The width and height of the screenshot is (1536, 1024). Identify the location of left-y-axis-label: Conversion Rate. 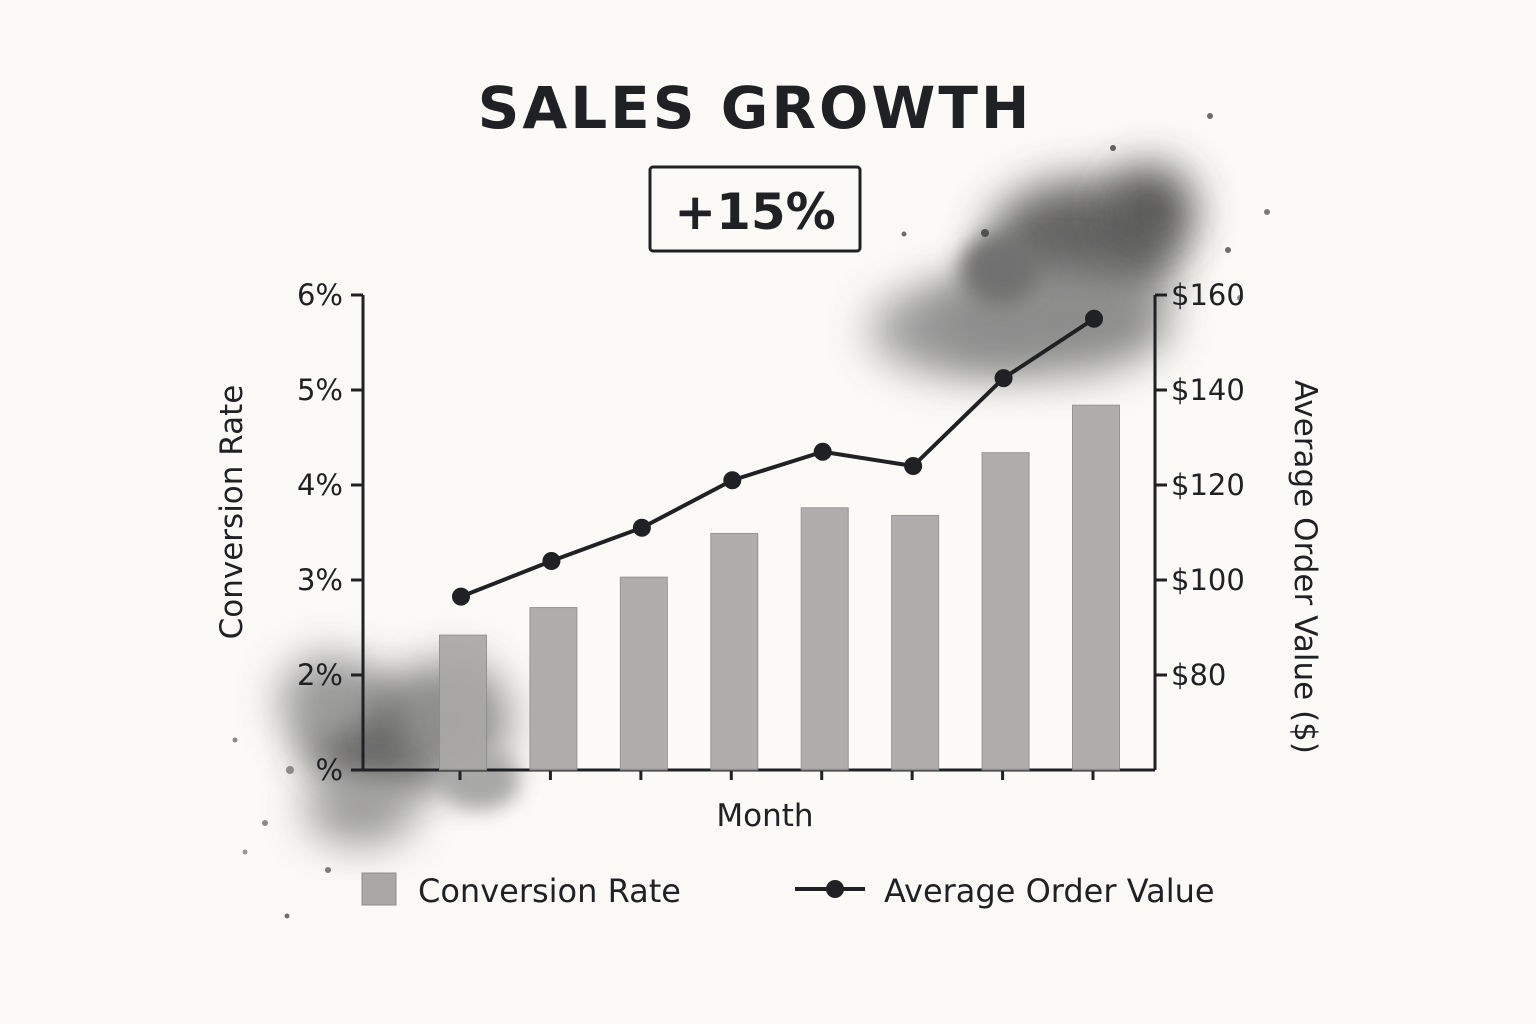
(232, 512).